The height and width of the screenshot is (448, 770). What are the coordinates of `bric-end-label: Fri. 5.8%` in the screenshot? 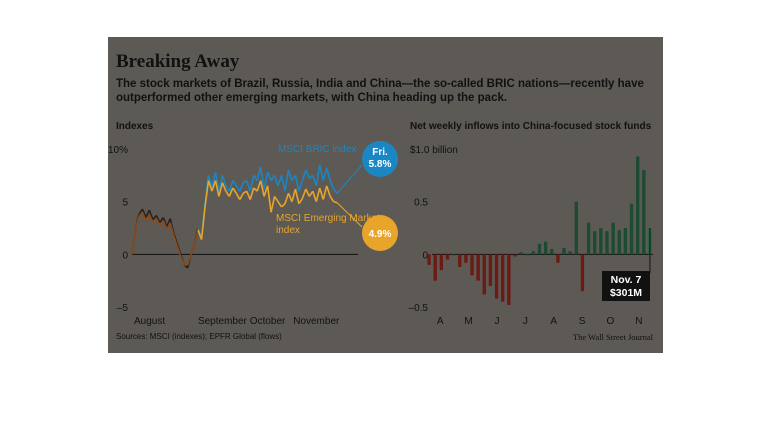 It's located at (380, 158).